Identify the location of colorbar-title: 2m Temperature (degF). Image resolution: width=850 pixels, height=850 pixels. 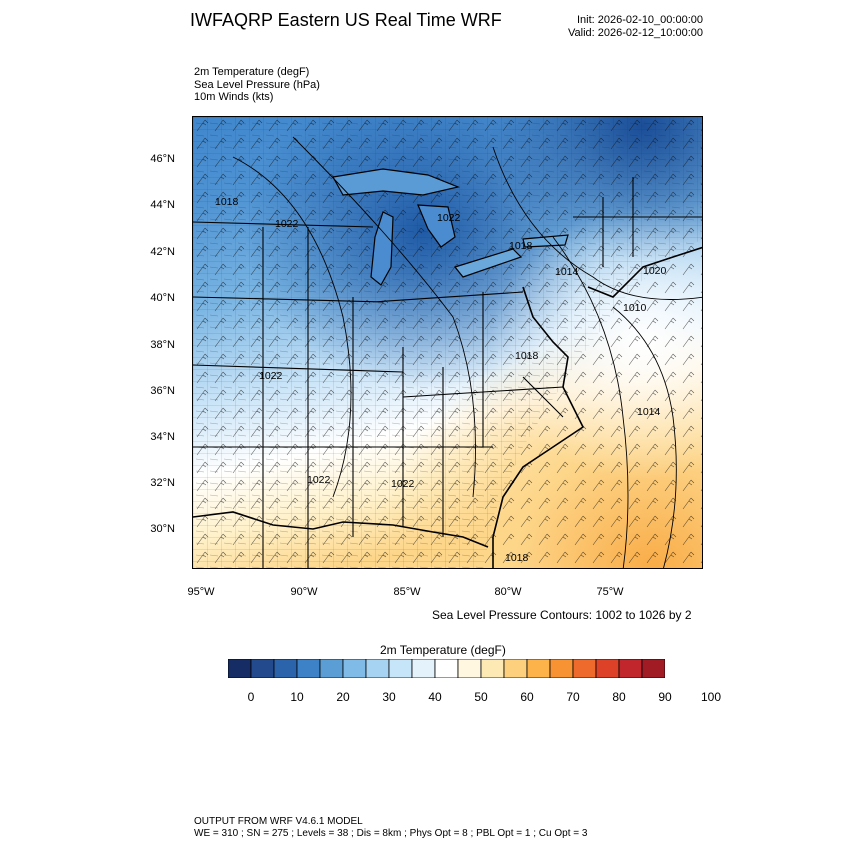
(443, 650).